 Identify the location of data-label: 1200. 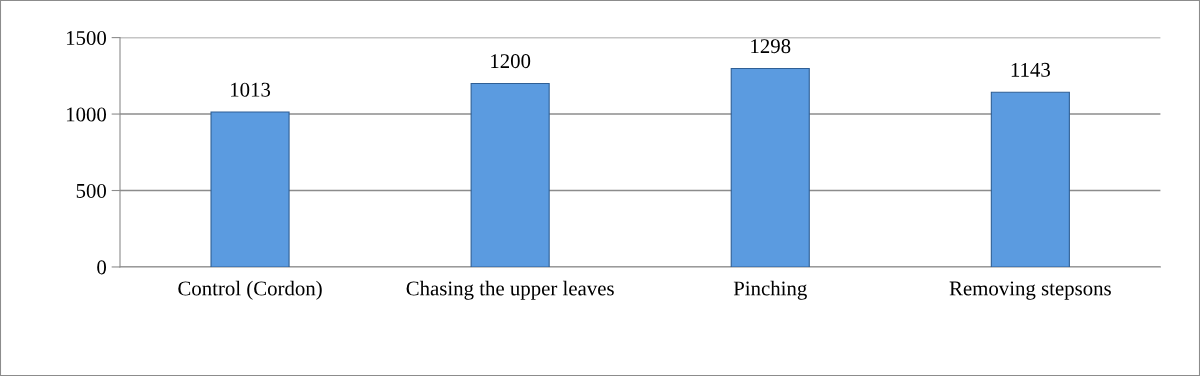
(511, 61).